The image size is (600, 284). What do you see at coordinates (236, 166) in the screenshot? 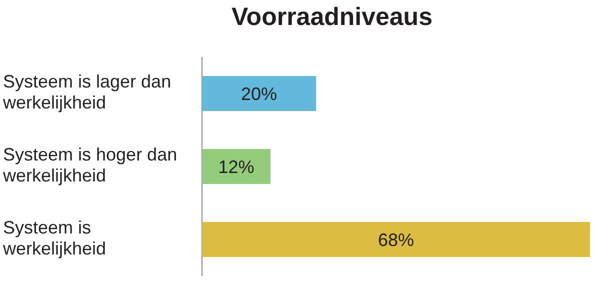
I see `data-label: 12%` at bounding box center [236, 166].